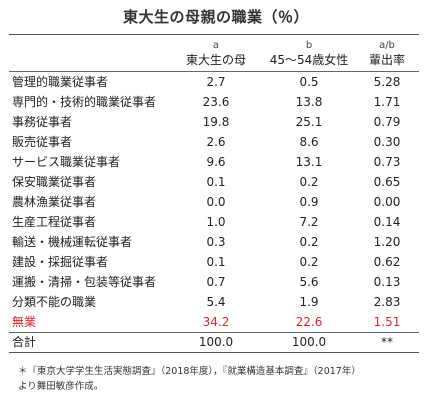 This screenshot has width=432, height=401. I want to click on cell-a: 2.7, so click(216, 82).